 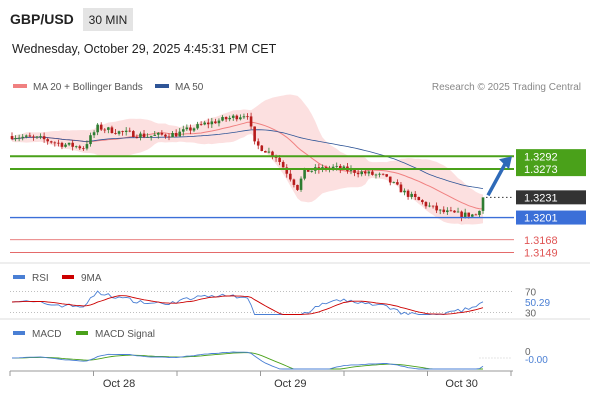 What do you see at coordinates (541, 198) in the screenshot?
I see `level-label-current: 1.3231` at bounding box center [541, 198].